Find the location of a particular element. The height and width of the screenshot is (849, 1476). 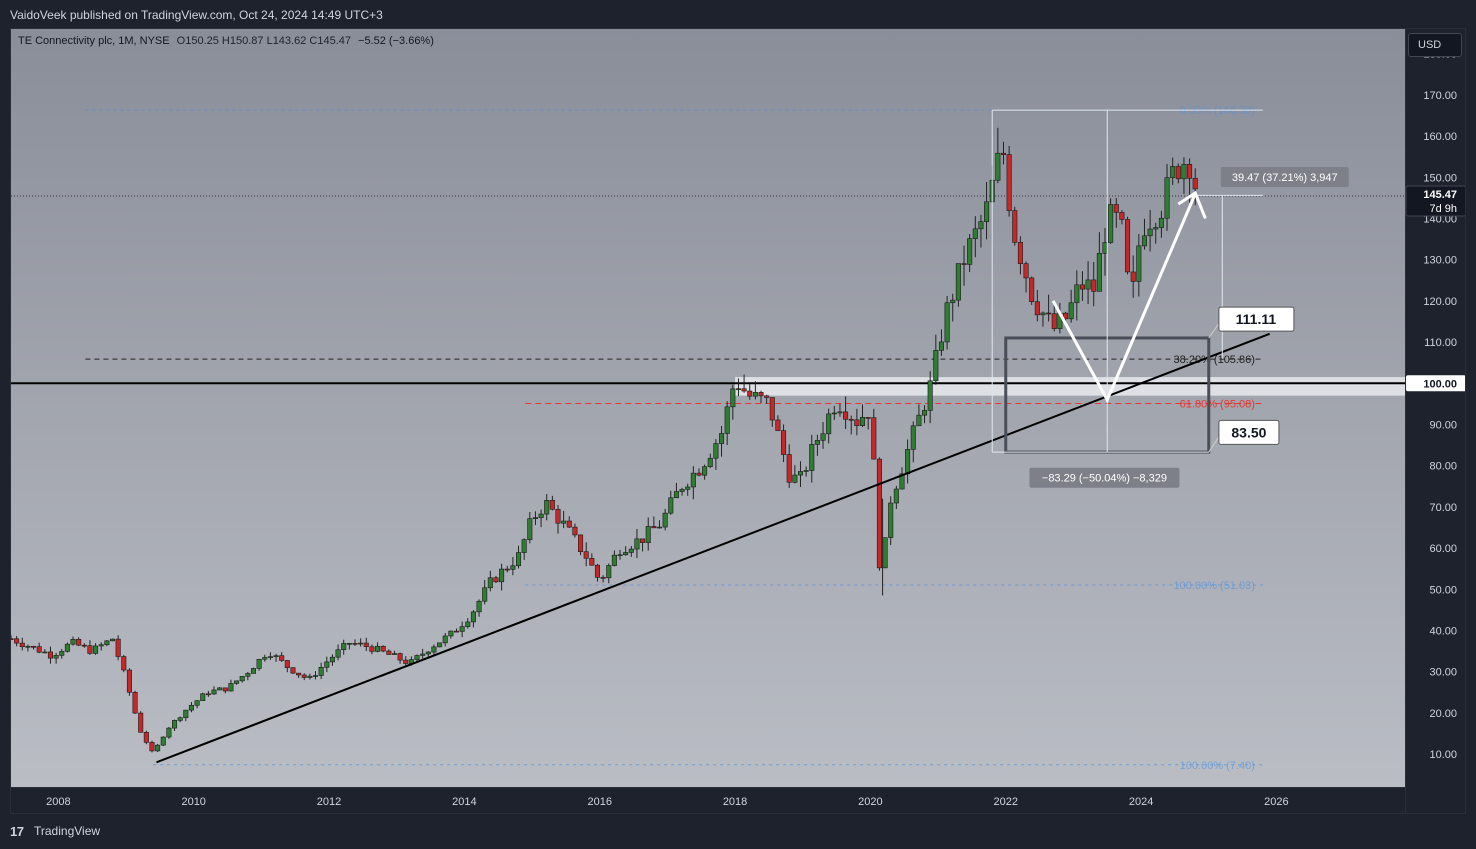

price-axis is located at coordinates (1435, 421).